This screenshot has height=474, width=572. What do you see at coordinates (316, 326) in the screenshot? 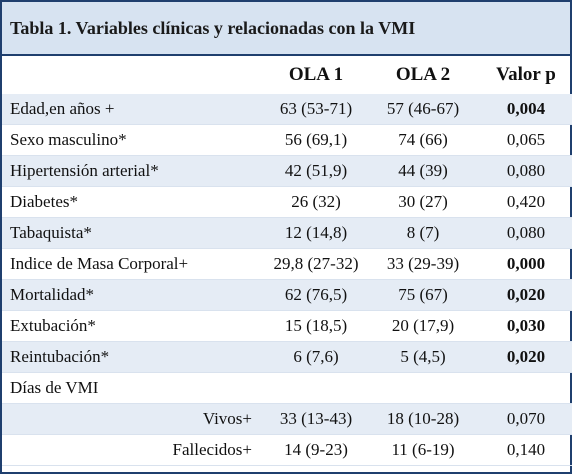
I see `cell-ola1: 15 (18,5)` at bounding box center [316, 326].